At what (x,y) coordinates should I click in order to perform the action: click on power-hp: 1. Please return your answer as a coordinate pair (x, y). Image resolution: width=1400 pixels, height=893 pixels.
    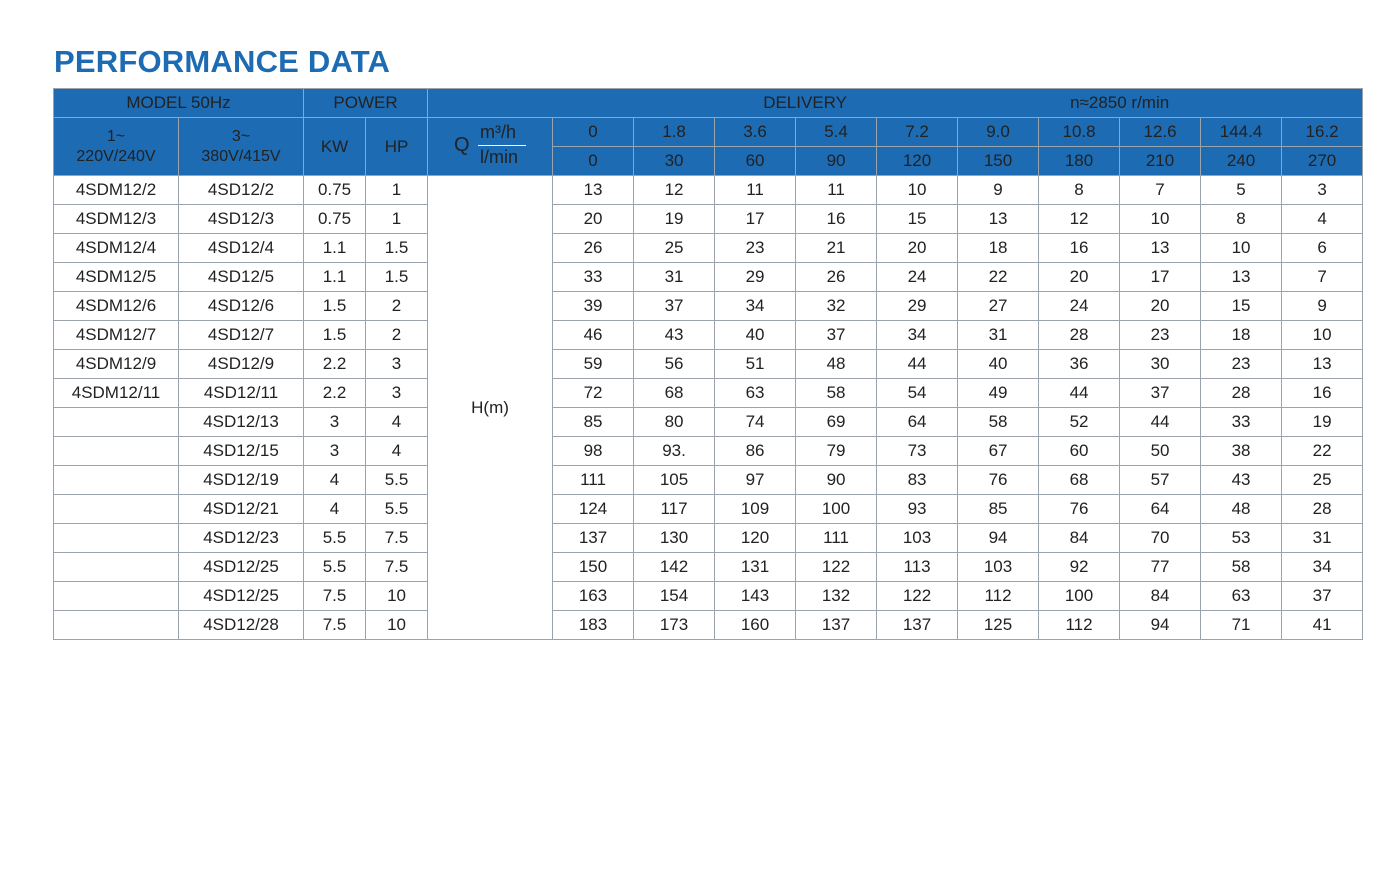
    Looking at the image, I should click on (397, 190).